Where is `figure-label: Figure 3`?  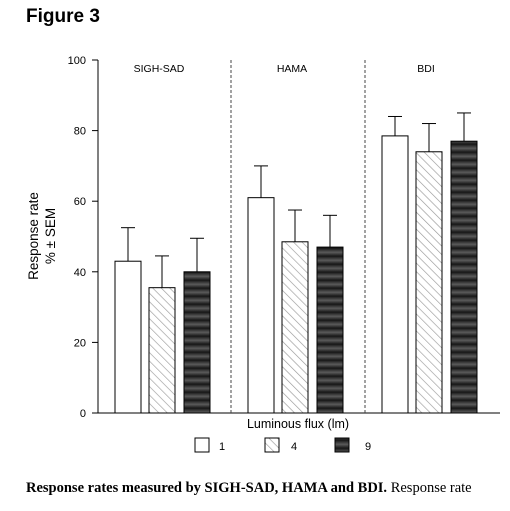 figure-label: Figure 3 is located at coordinates (63, 16).